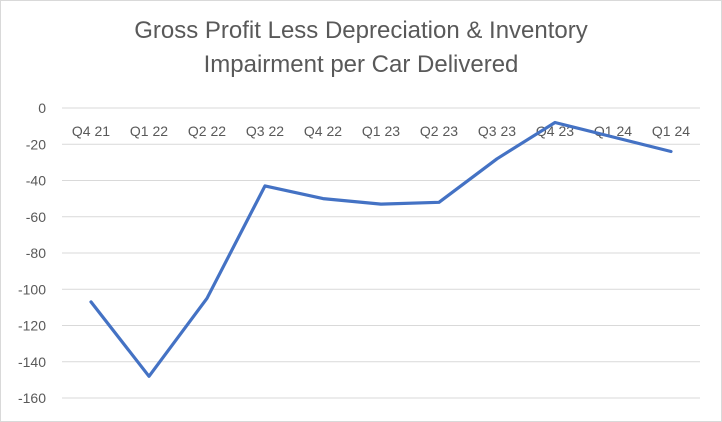  I want to click on x-tick-label: Q2 23, so click(439, 131).